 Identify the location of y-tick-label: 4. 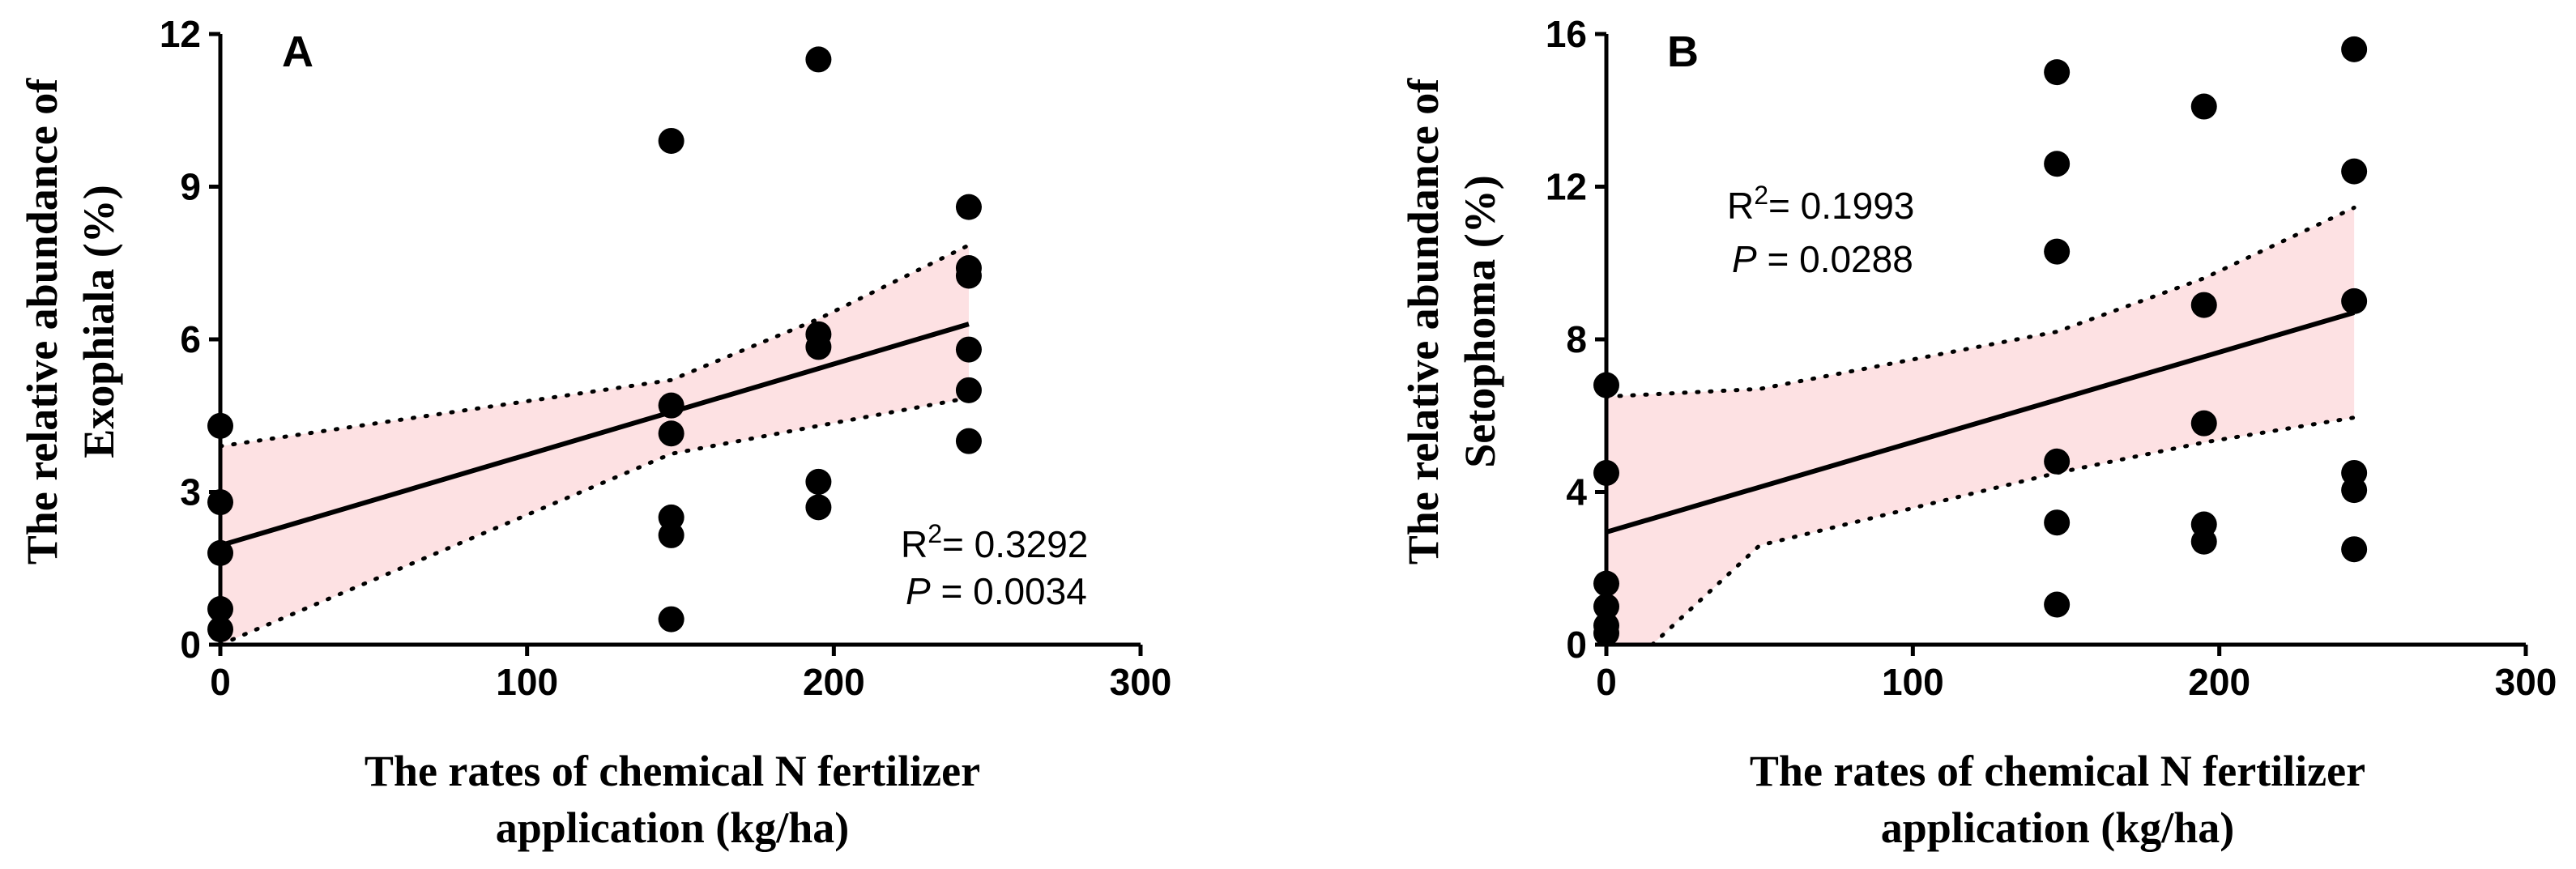
(1577, 492).